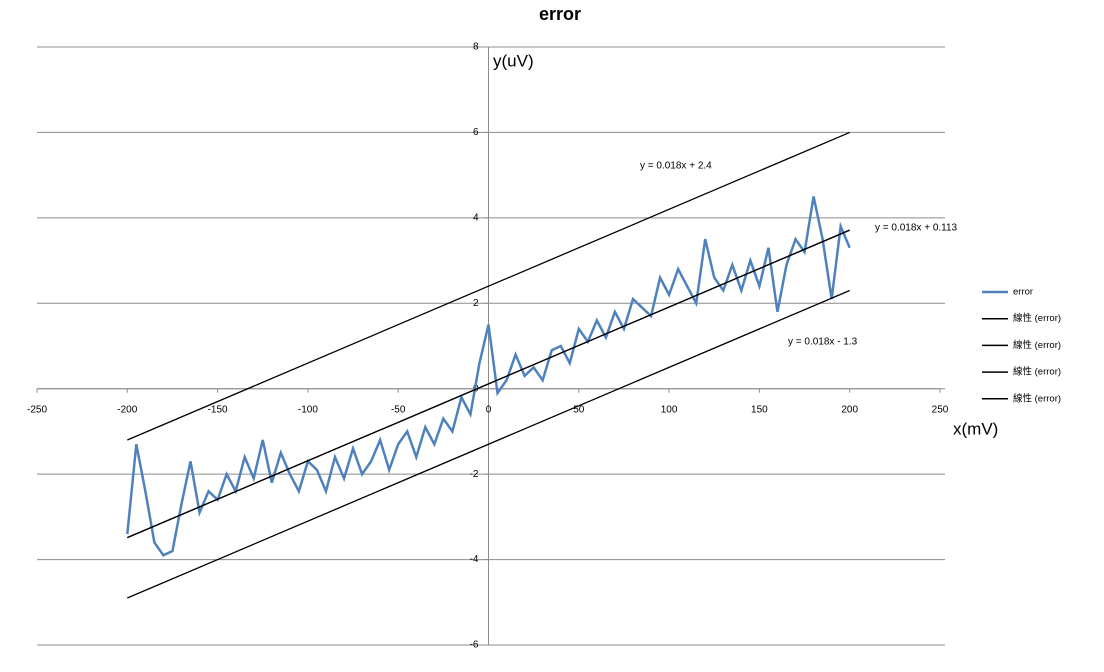 This screenshot has width=1104, height=672. Describe the element at coordinates (975, 428) in the screenshot. I see `x-axis-label: x(mV)` at that location.